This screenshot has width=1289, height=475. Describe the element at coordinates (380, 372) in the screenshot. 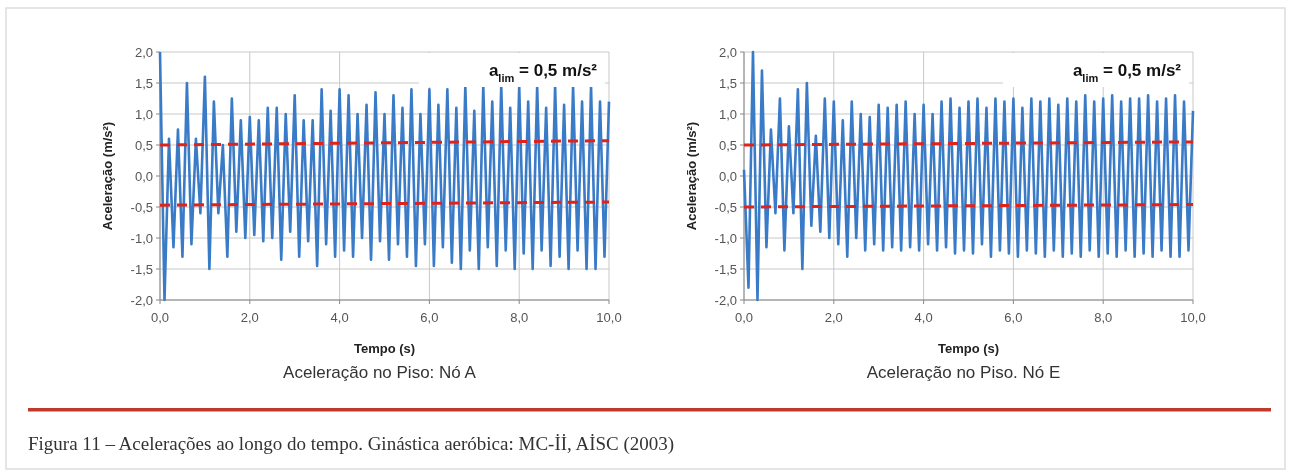

I see `text: Aceleração no Piso: Nó A` at that location.